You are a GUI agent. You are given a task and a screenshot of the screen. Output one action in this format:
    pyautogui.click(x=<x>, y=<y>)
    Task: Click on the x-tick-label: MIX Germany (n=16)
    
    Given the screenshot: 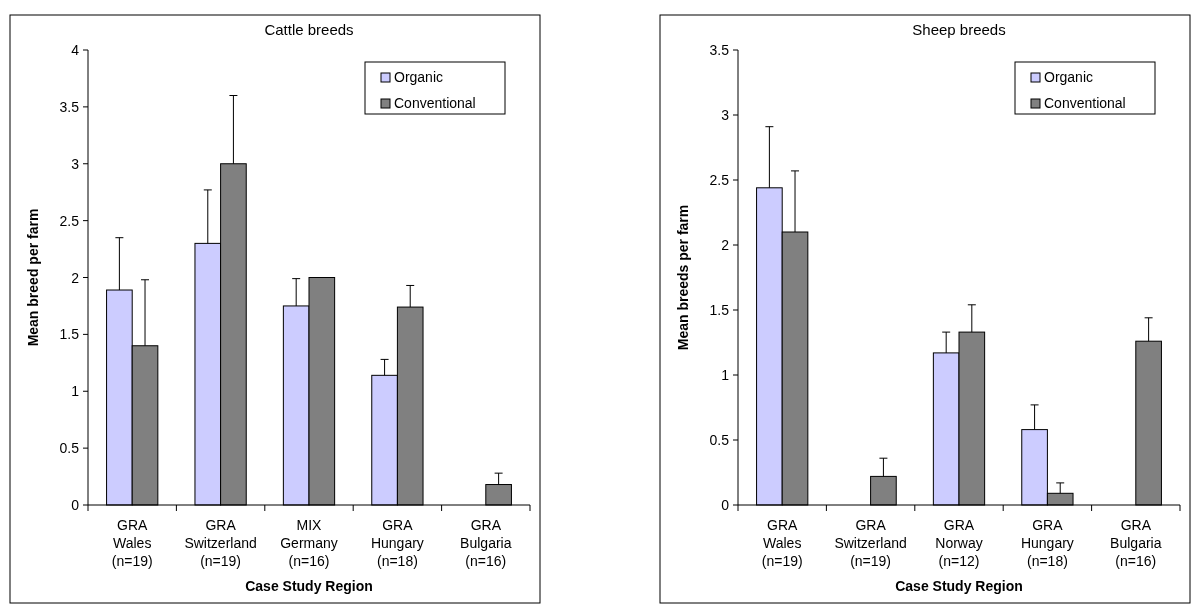 What is the action you would take?
    pyautogui.click(x=309, y=543)
    